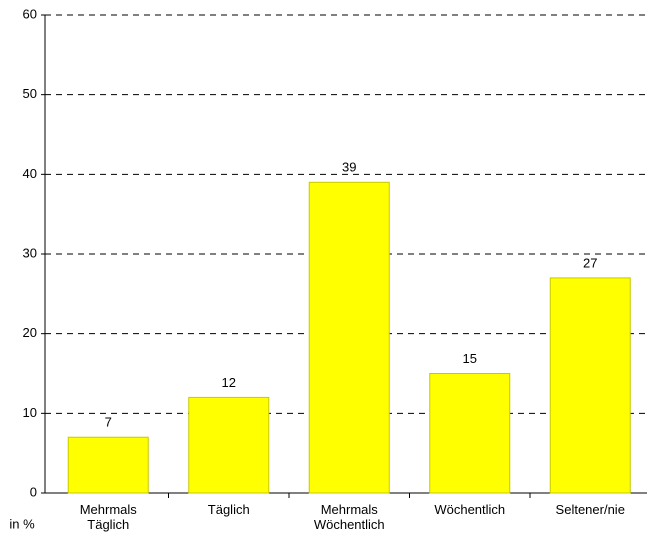 The image size is (647, 542). I want to click on y-tick-label: 50, so click(30, 93).